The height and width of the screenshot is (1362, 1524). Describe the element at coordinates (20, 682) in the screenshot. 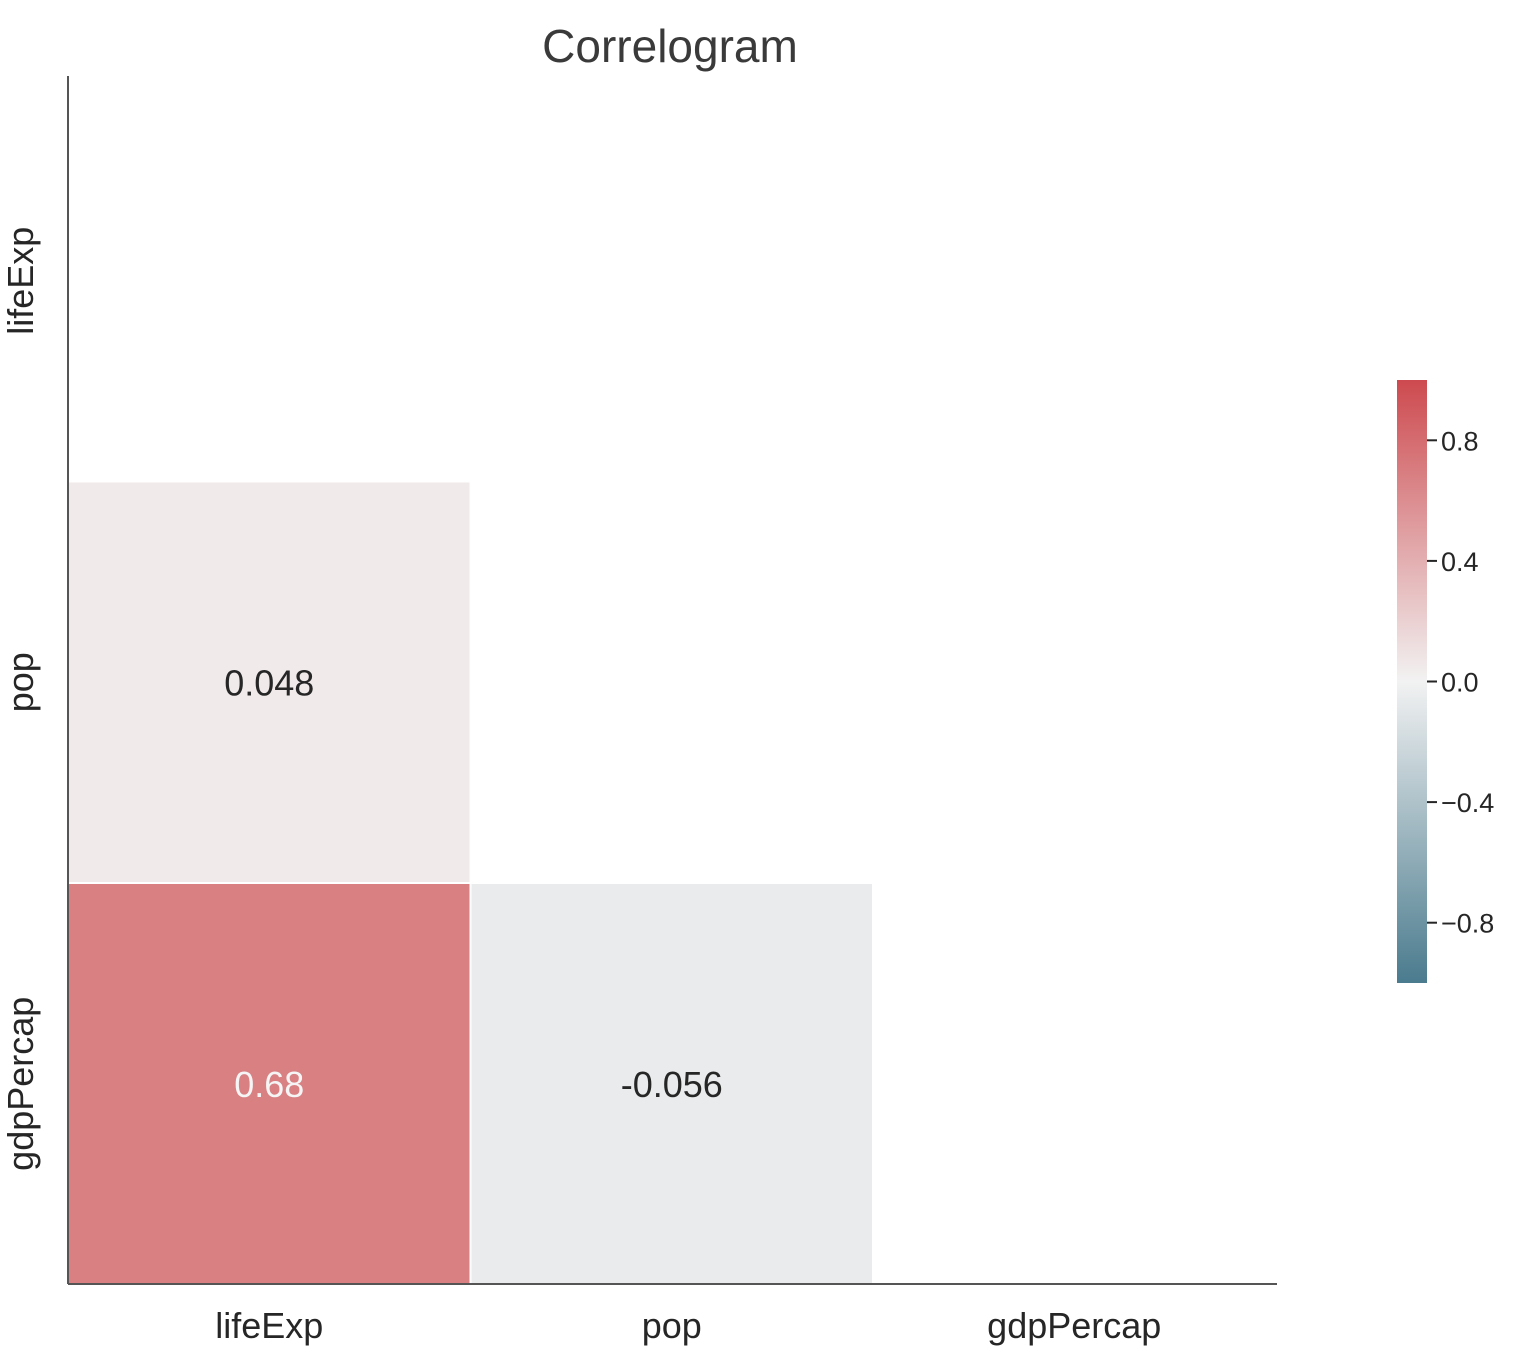

I see `y-tick-label-pop: pop` at that location.